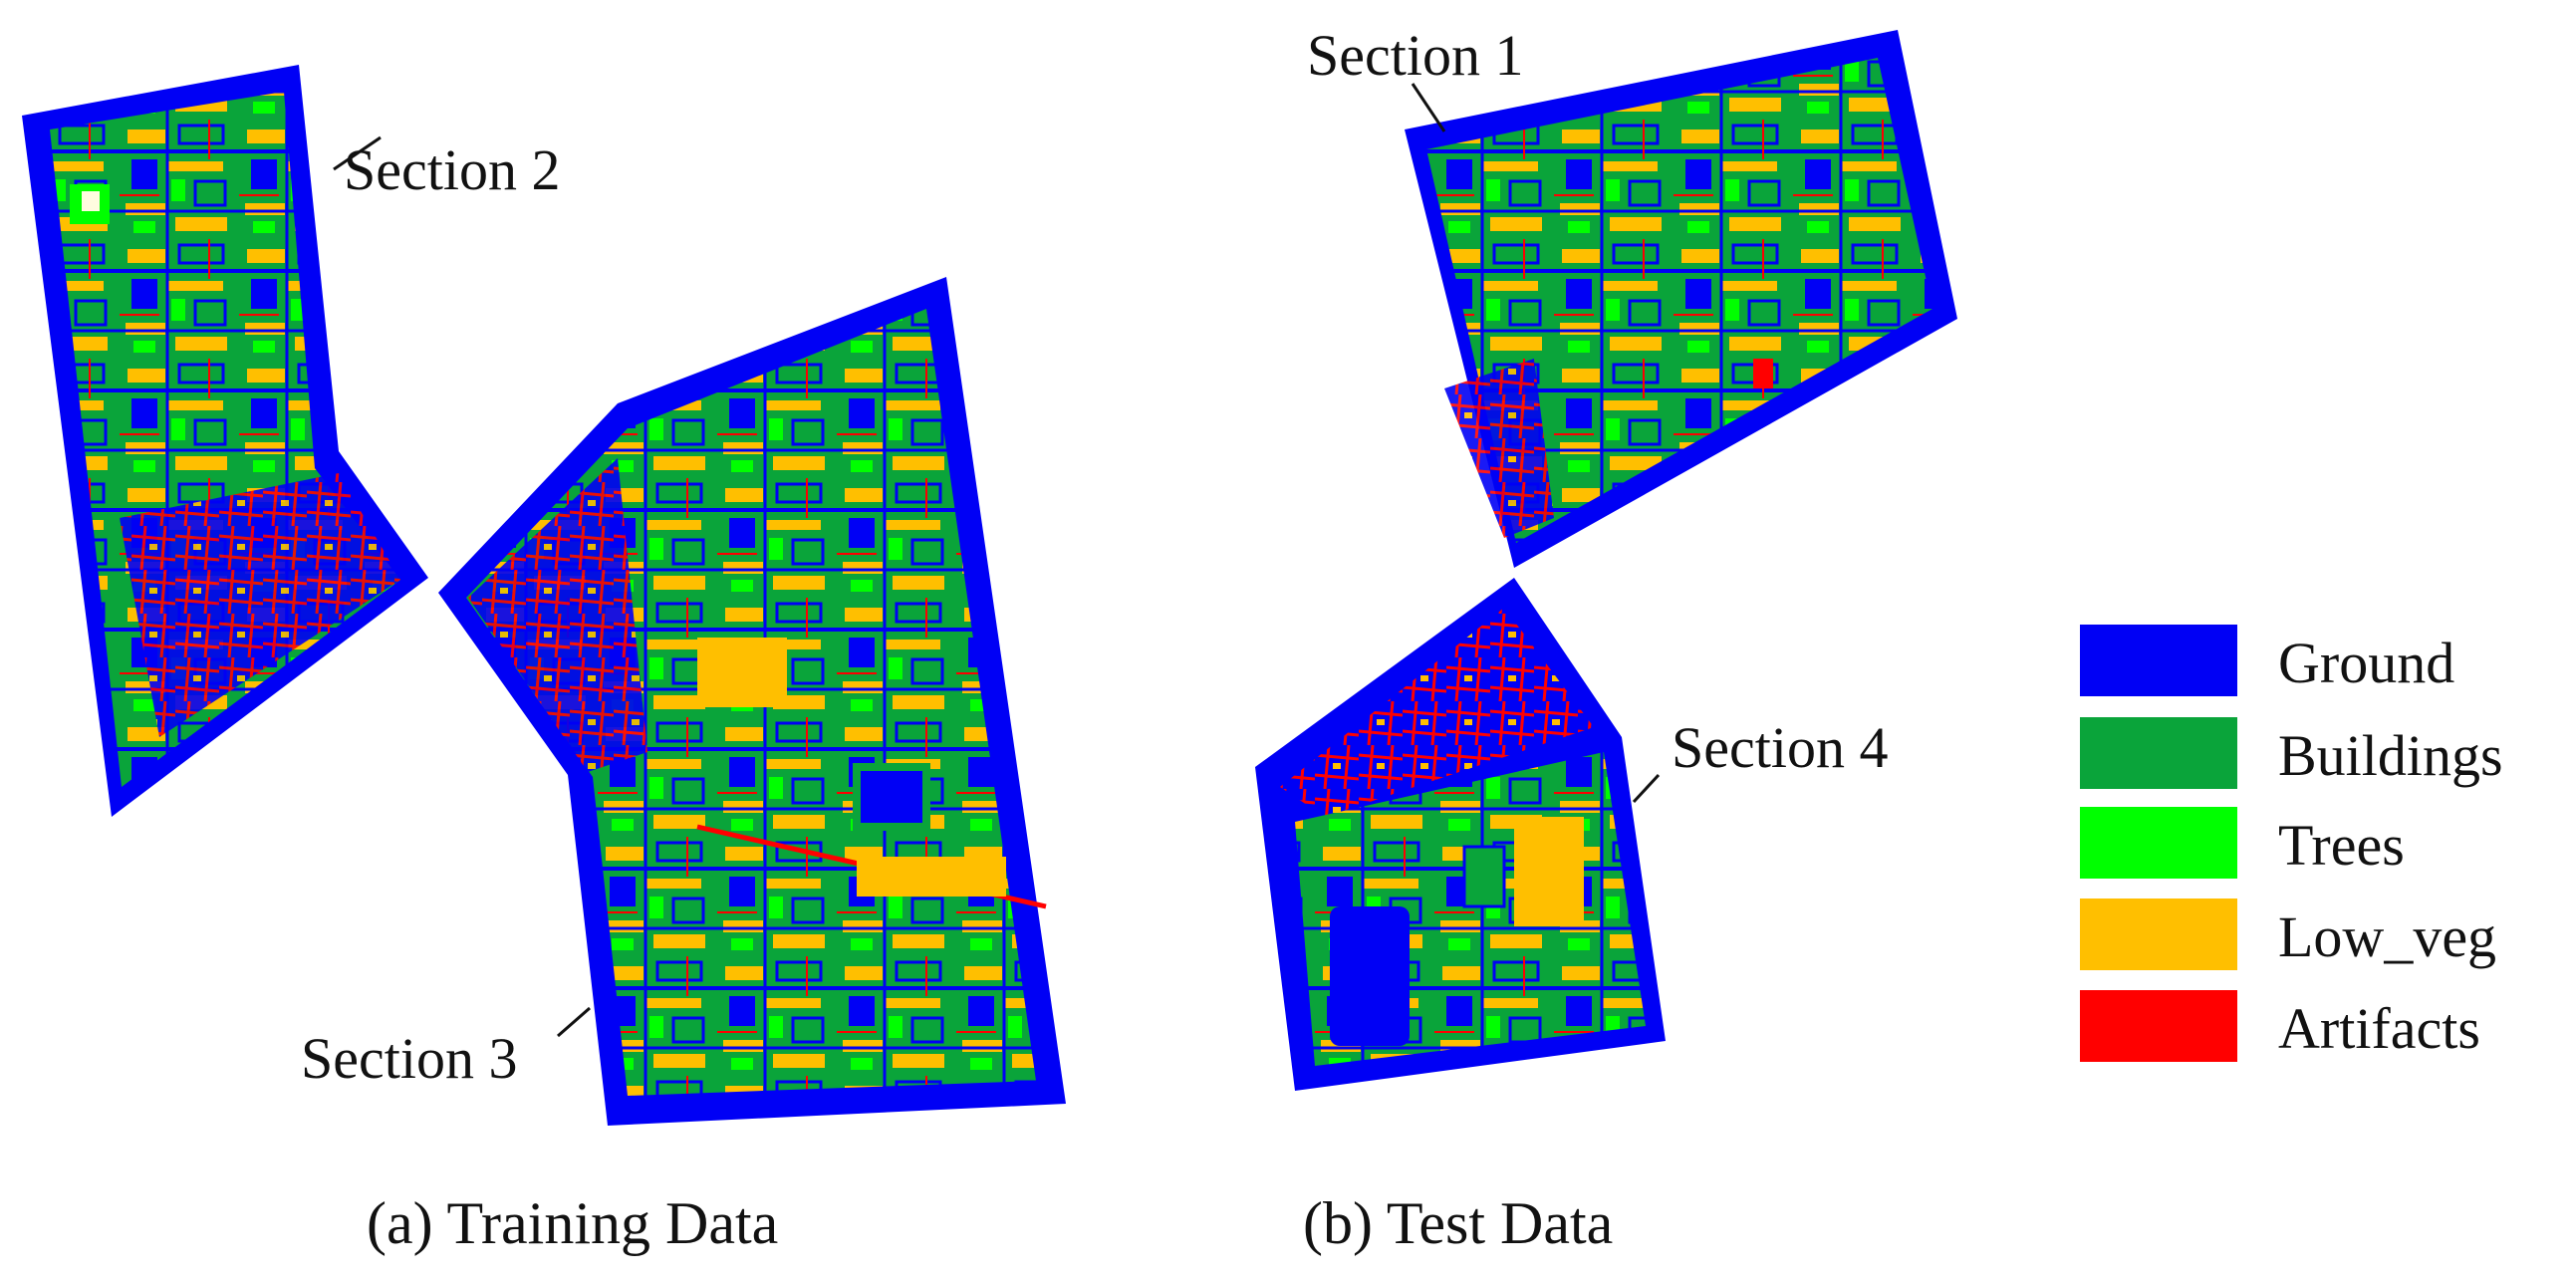 This screenshot has width=2576, height=1283. What do you see at coordinates (225, 441) in the screenshot?
I see `section-2-map` at bounding box center [225, 441].